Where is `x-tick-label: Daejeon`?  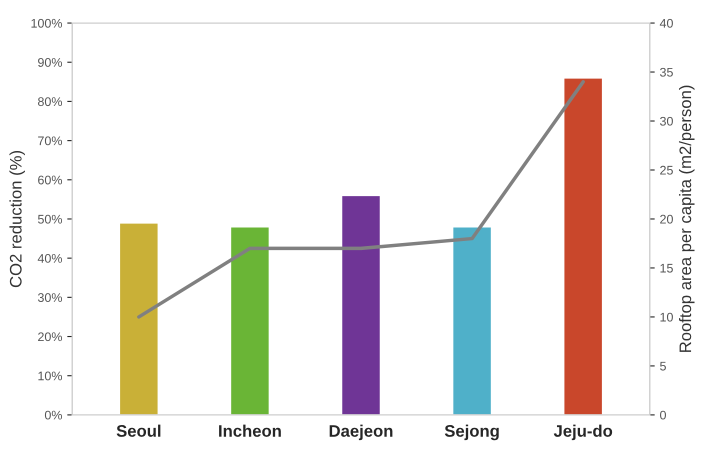
x-tick-label: Daejeon is located at coordinates (361, 432).